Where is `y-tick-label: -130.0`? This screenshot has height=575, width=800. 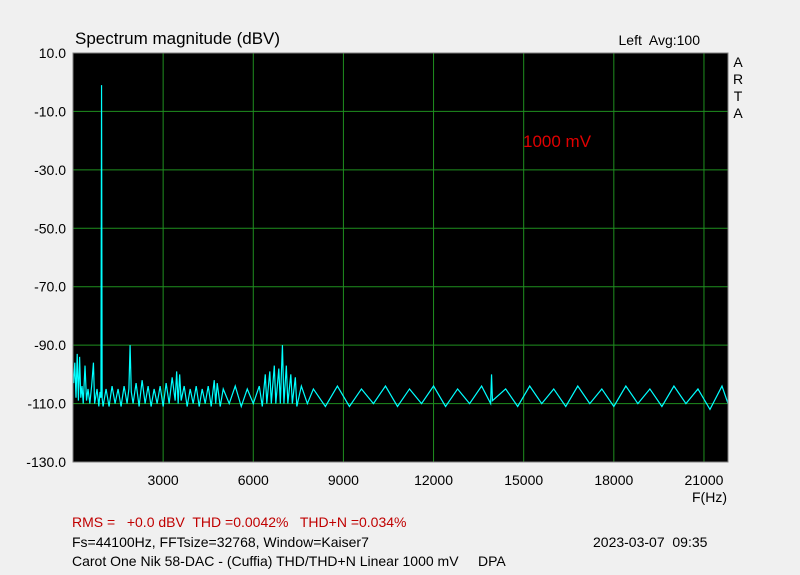 y-tick-label: -130.0 is located at coordinates (46, 462).